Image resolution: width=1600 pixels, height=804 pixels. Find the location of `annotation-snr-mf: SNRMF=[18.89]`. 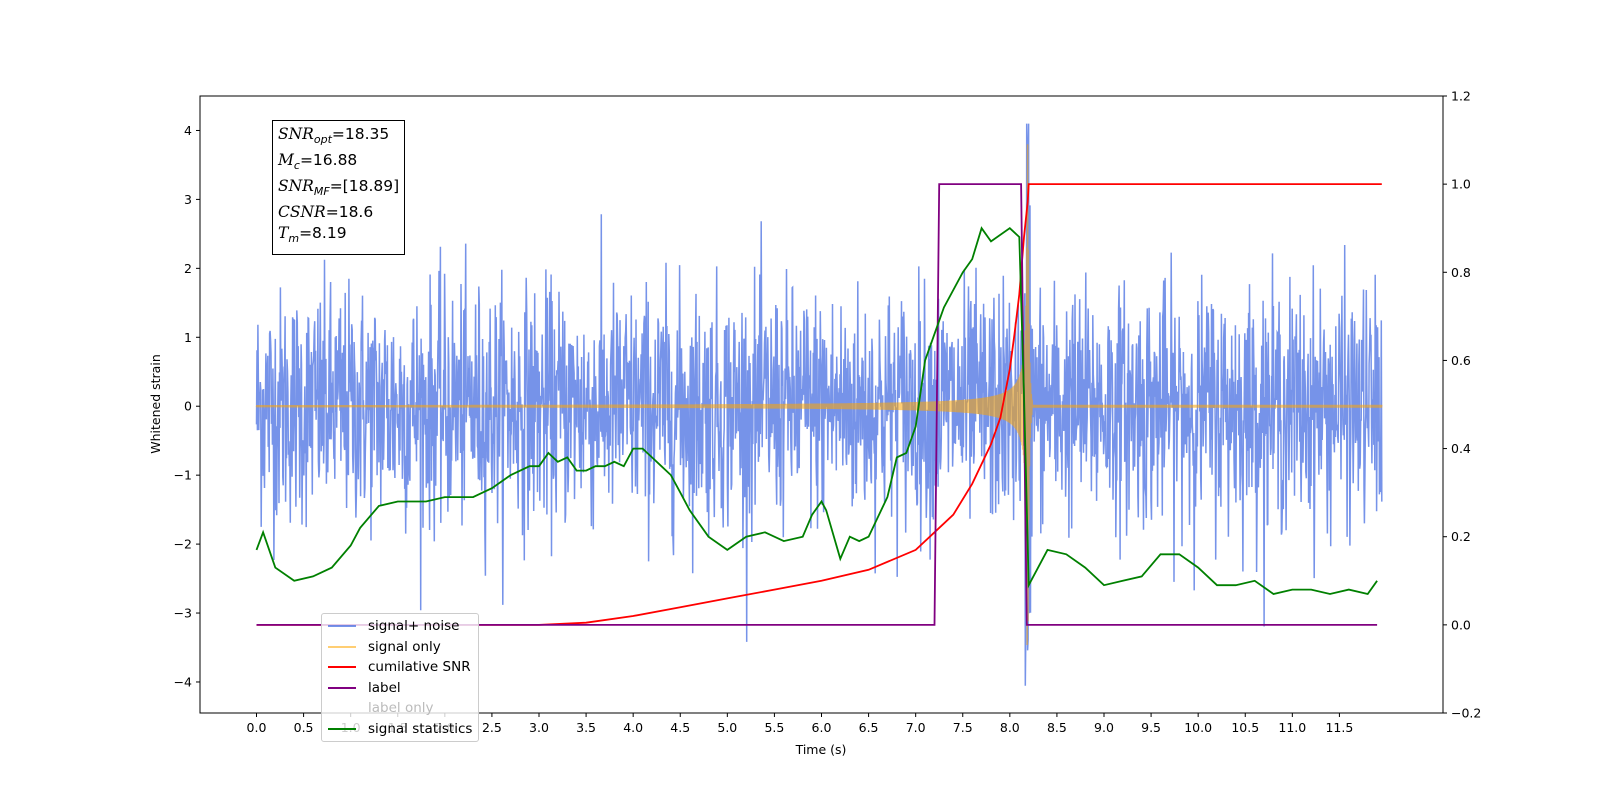

annotation-snr-mf: SNRMF=[18.89] is located at coordinates (339, 188).